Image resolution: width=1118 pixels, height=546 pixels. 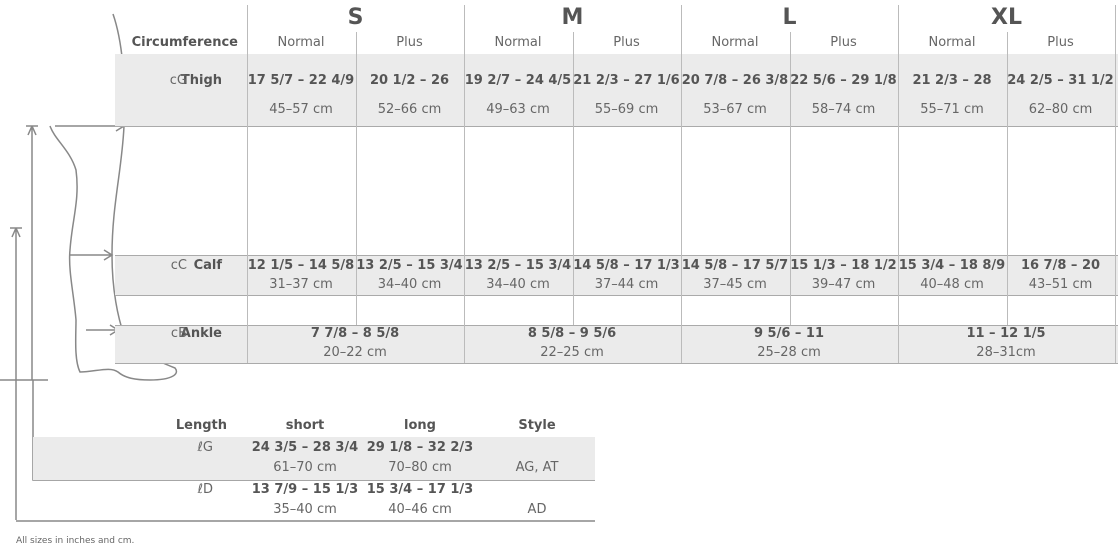 What do you see at coordinates (305, 467) in the screenshot?
I see `cm-range: 61–70 cm` at bounding box center [305, 467].